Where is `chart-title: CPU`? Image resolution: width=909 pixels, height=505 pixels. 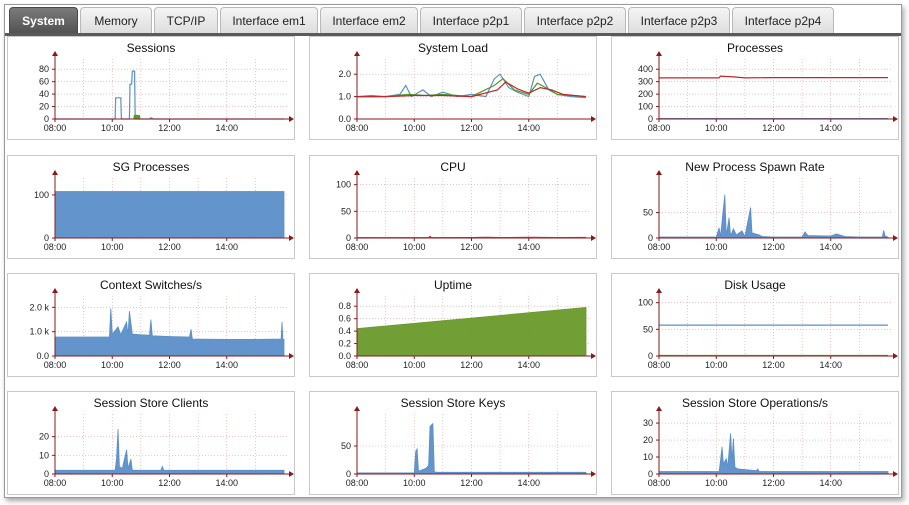
chart-title: CPU is located at coordinates (453, 167).